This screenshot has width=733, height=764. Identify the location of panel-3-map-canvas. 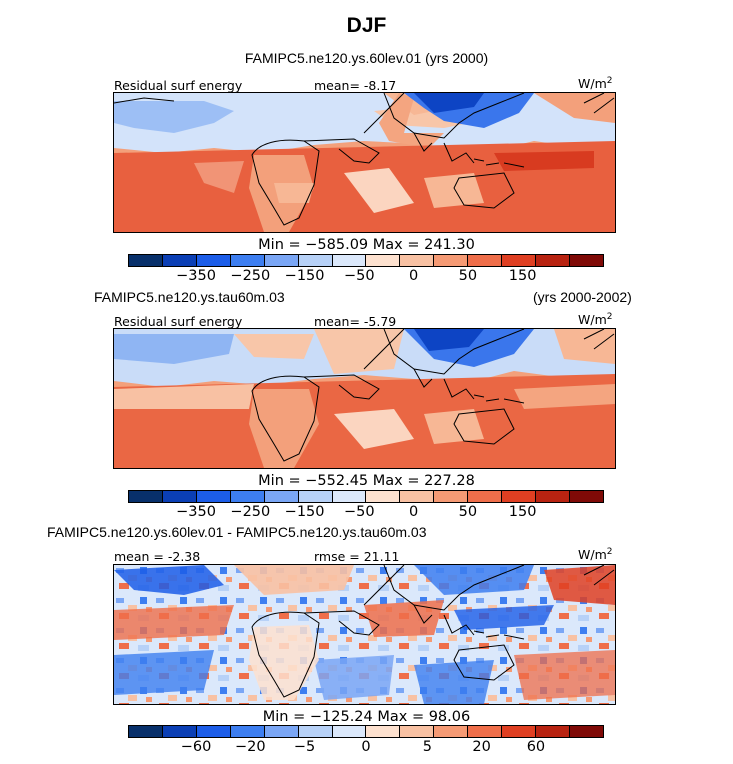
(364, 634).